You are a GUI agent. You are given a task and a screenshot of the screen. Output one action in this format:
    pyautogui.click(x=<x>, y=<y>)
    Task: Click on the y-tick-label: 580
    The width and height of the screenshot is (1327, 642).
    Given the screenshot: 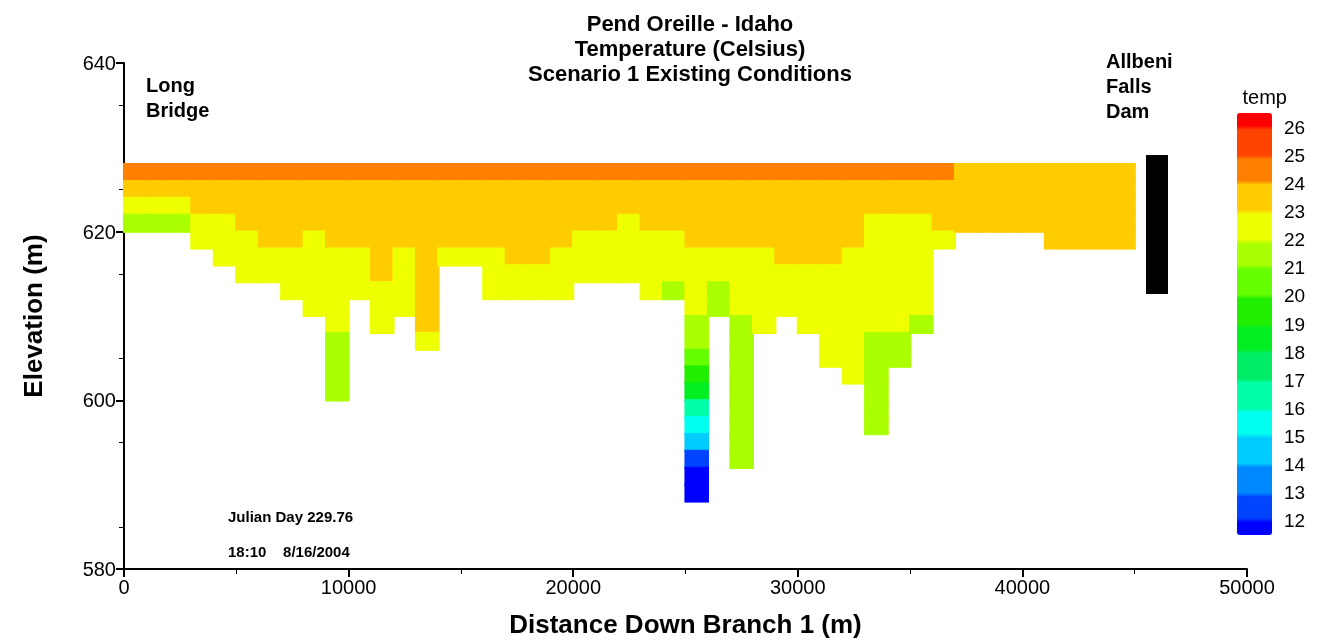 What is the action you would take?
    pyautogui.click(x=99, y=569)
    